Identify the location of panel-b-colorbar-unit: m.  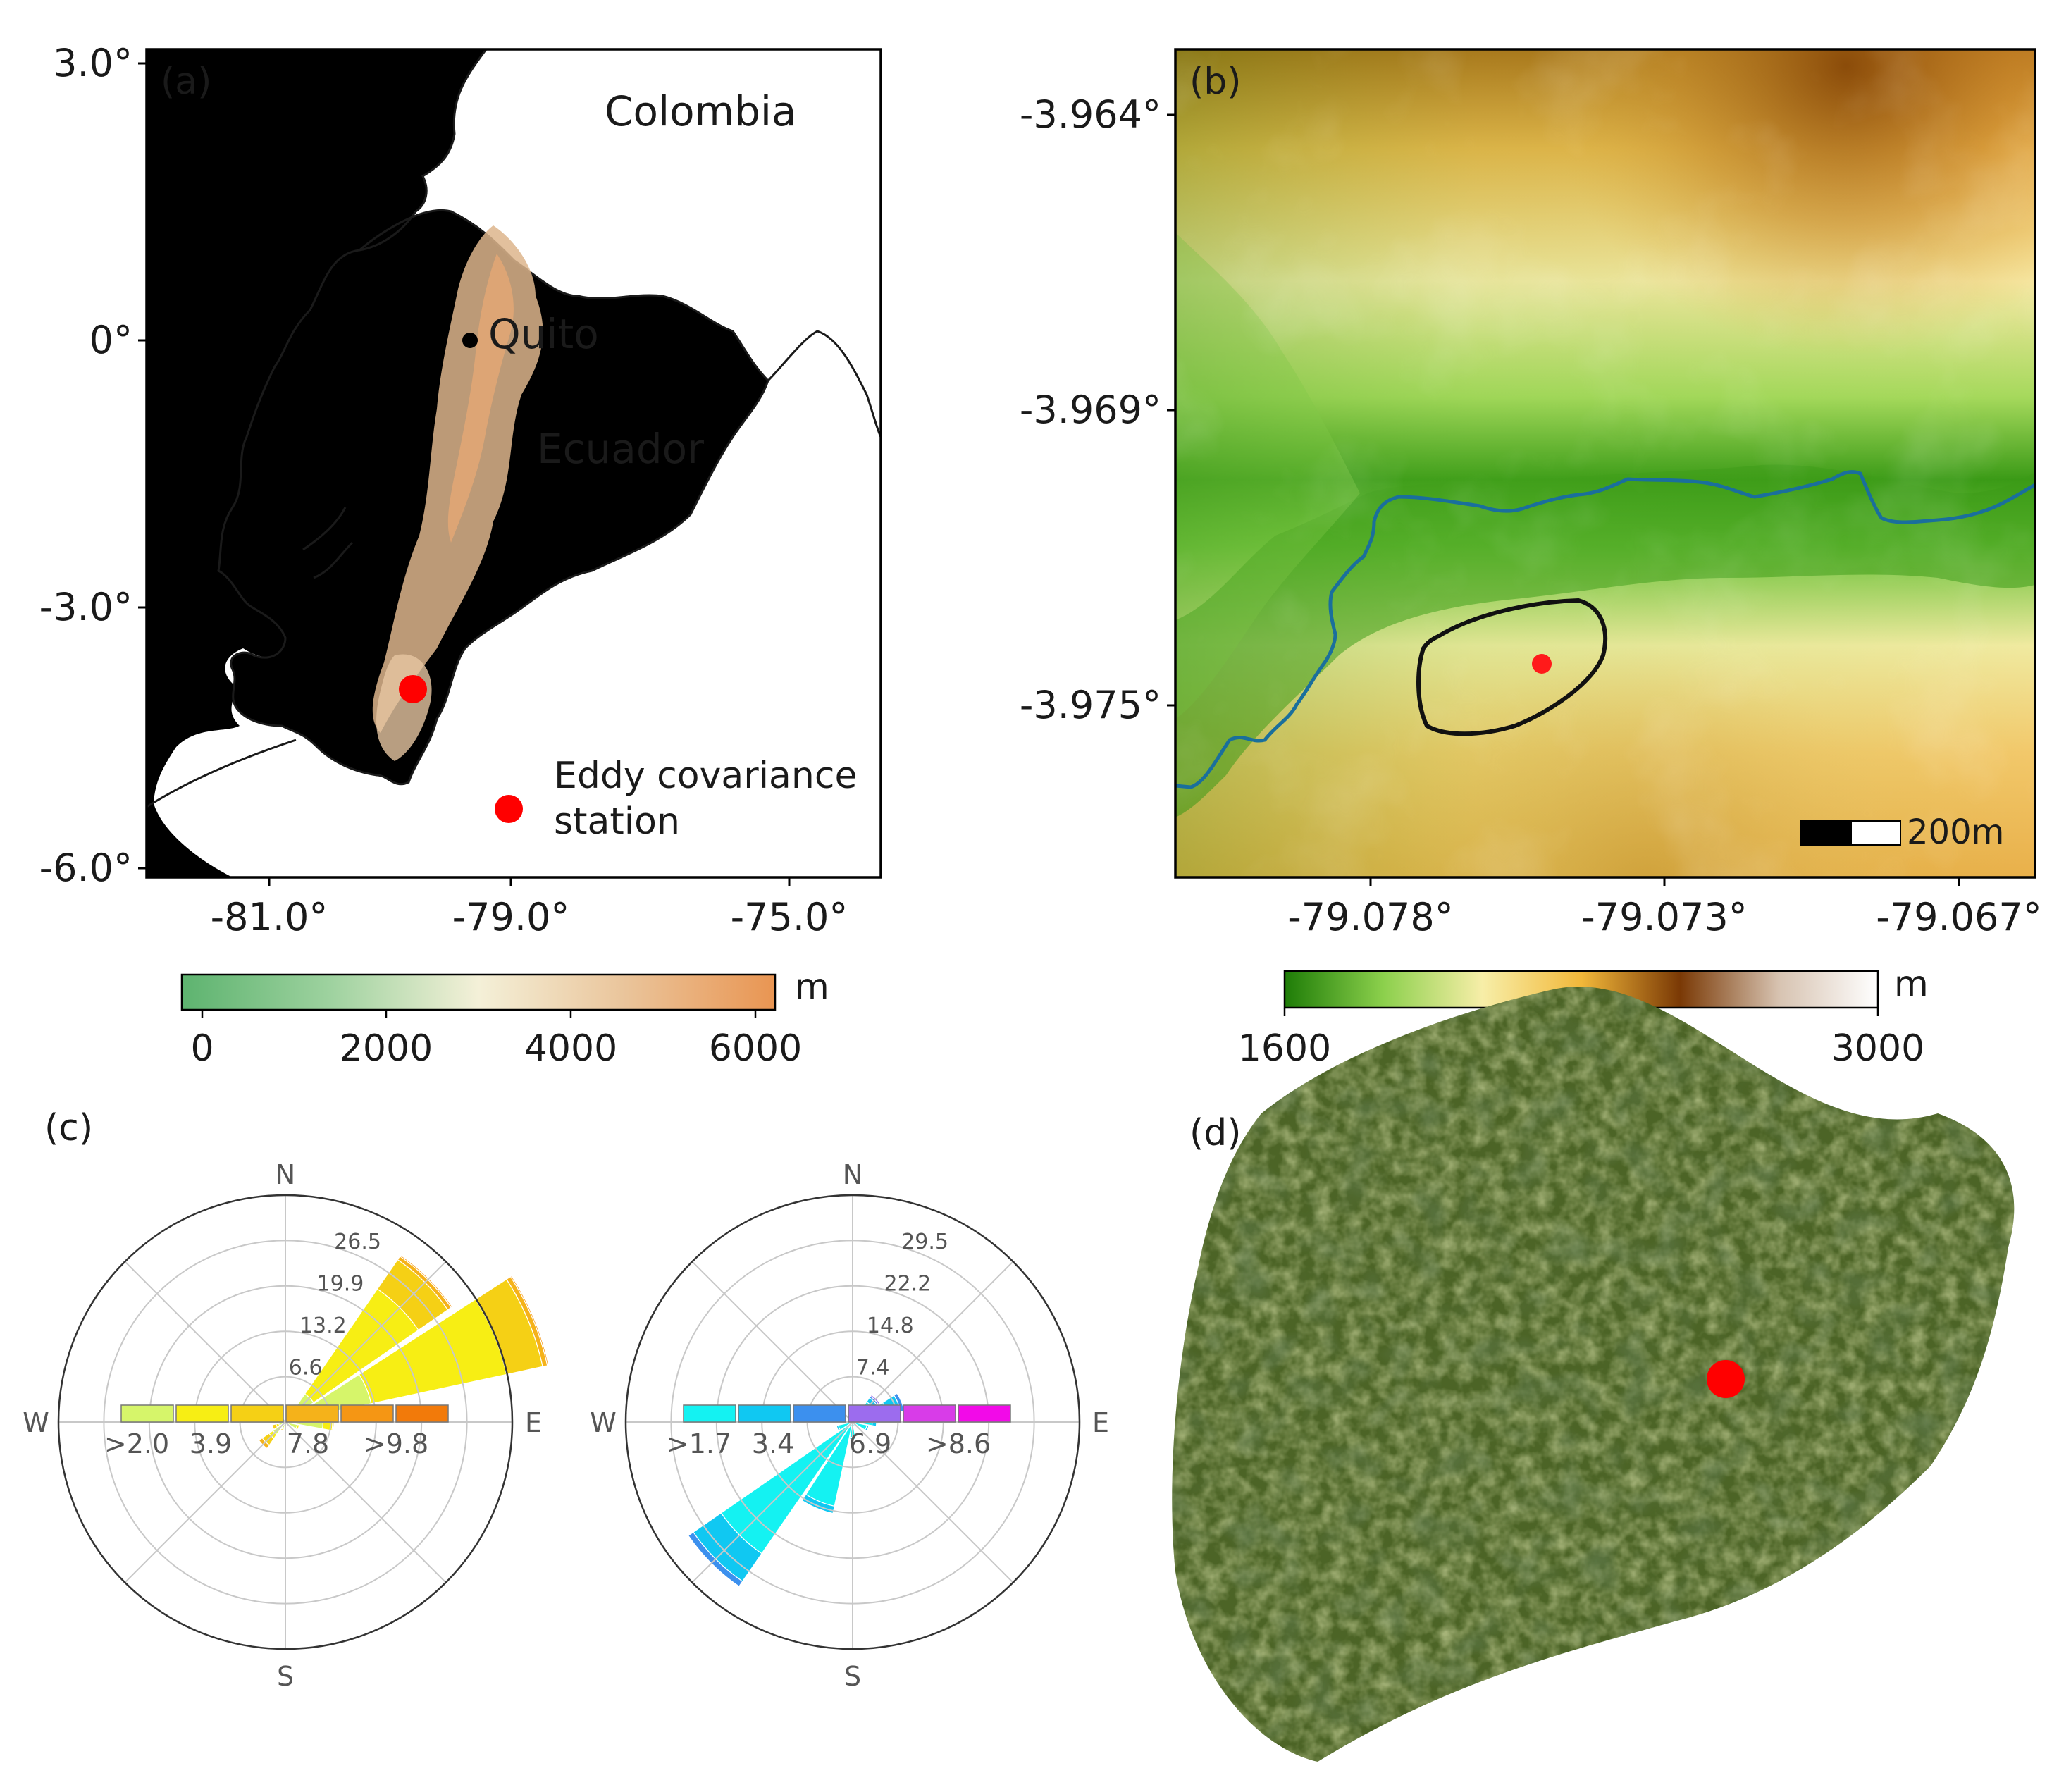
(1912, 984).